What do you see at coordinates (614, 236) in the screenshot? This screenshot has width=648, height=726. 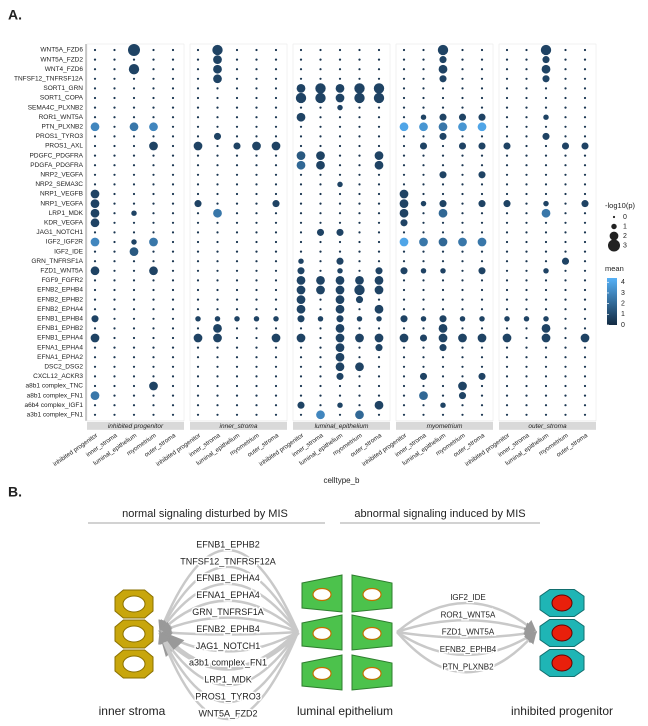 I see `legend-dot` at bounding box center [614, 236].